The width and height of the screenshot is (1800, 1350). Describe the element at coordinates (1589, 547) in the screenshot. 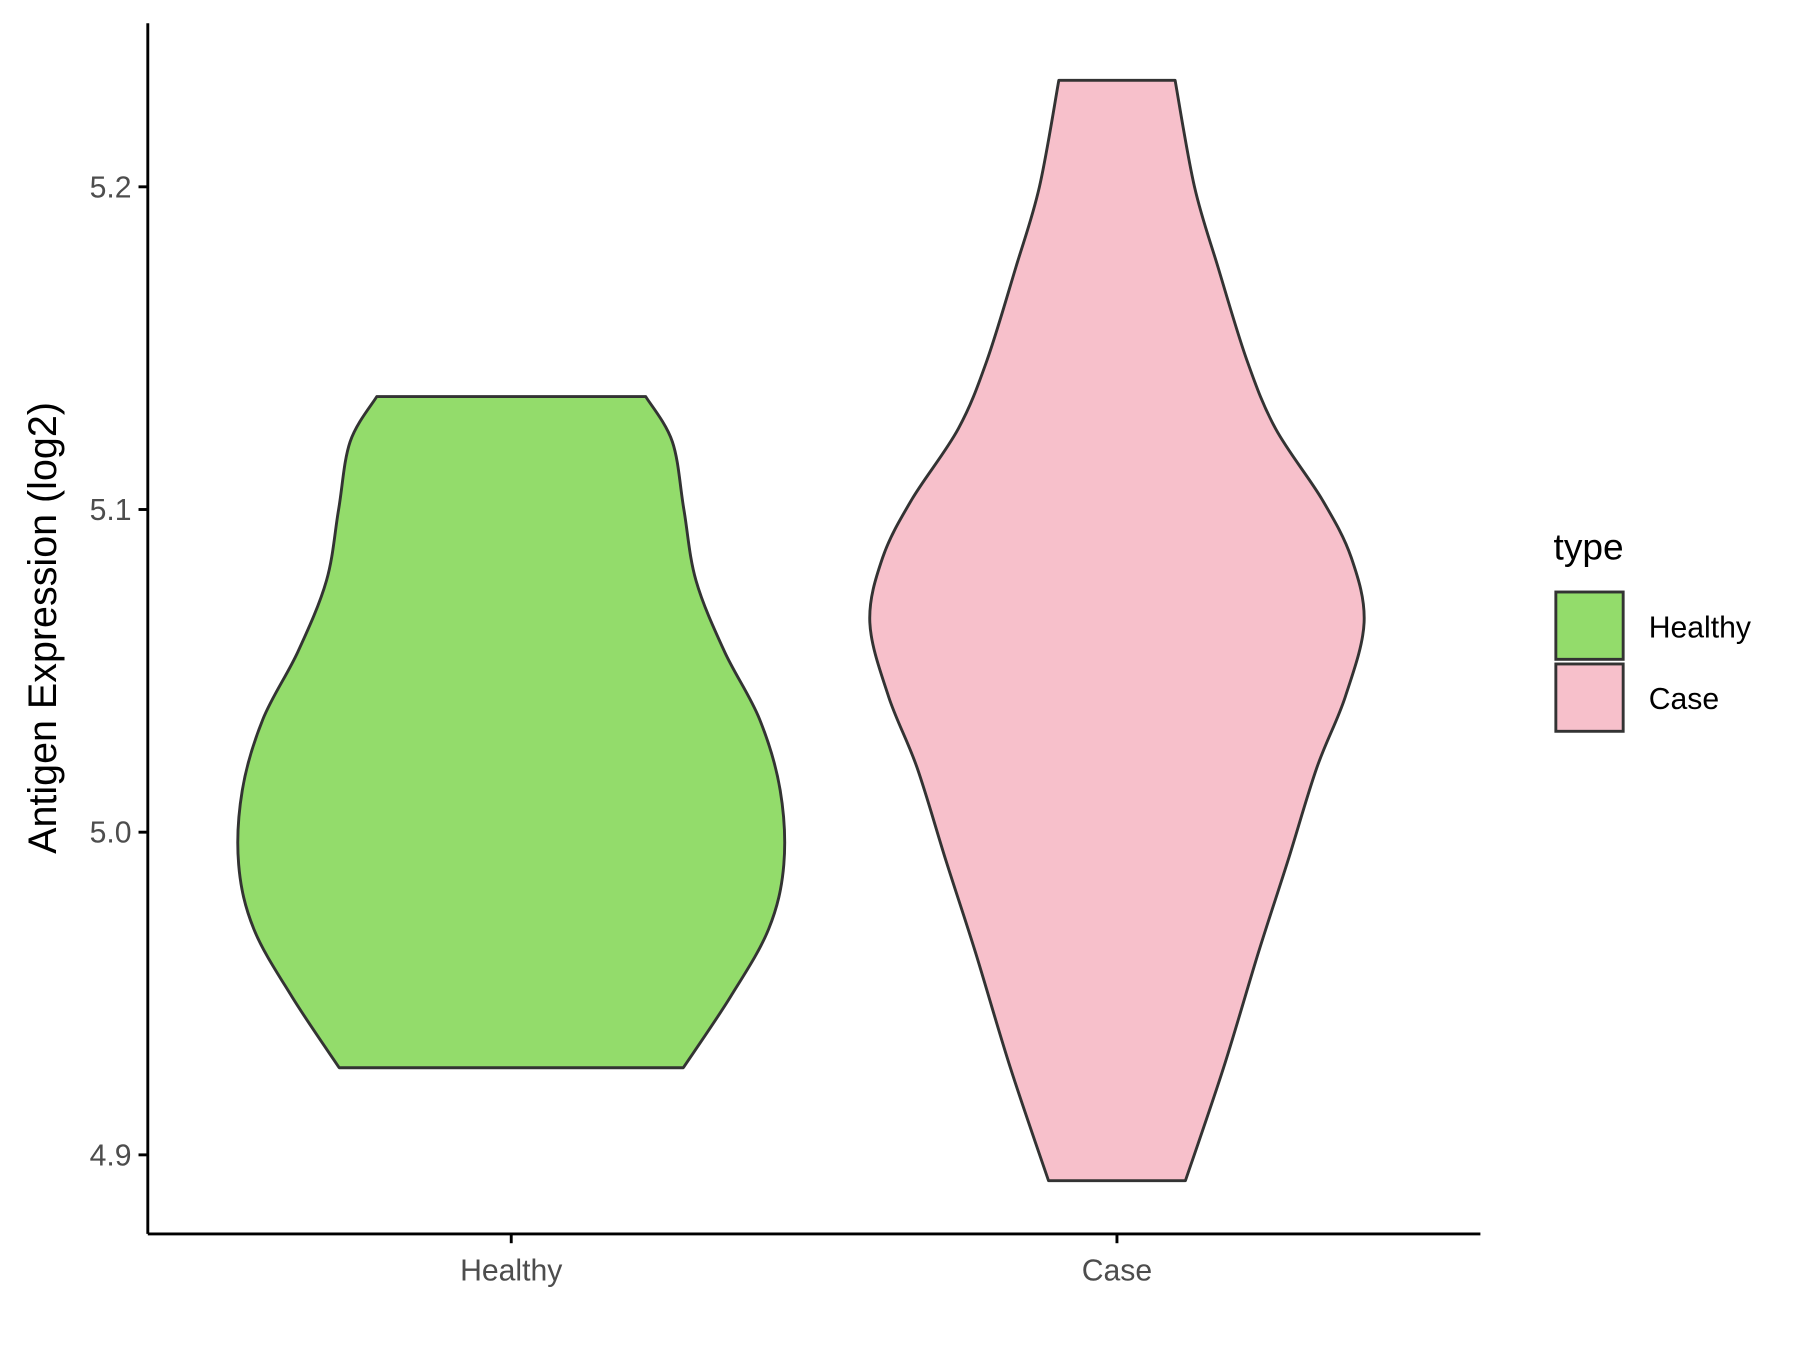

I see `legend-title: type` at that location.